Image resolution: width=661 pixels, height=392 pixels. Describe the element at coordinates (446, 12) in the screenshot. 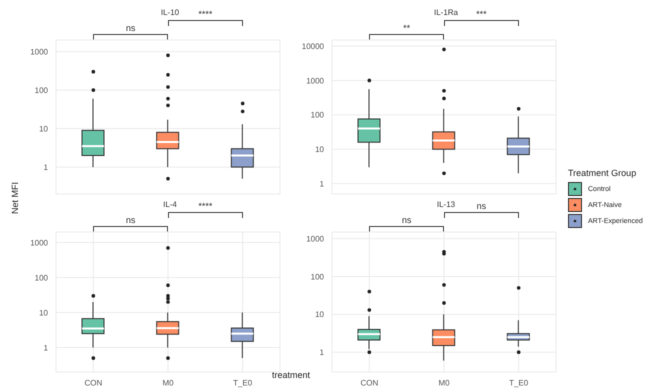

I see `chart-title: IL-1Ra` at that location.